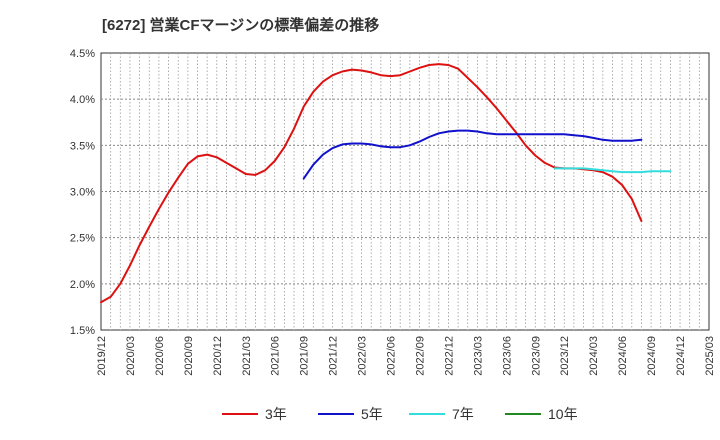 This screenshot has height=440, width=720. Describe the element at coordinates (334, 356) in the screenshot. I see `x-tick-label: 2021/12` at that location.